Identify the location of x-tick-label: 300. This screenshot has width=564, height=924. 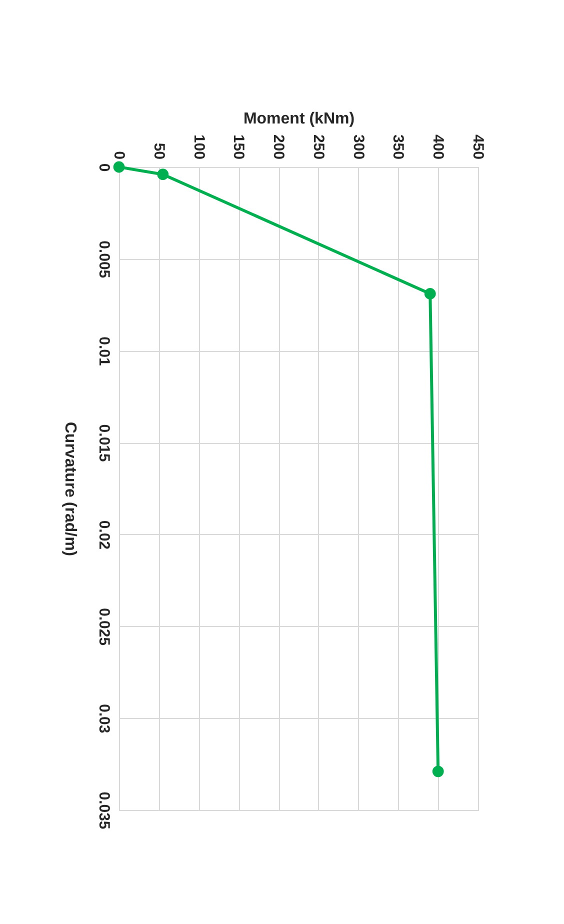
(358, 147).